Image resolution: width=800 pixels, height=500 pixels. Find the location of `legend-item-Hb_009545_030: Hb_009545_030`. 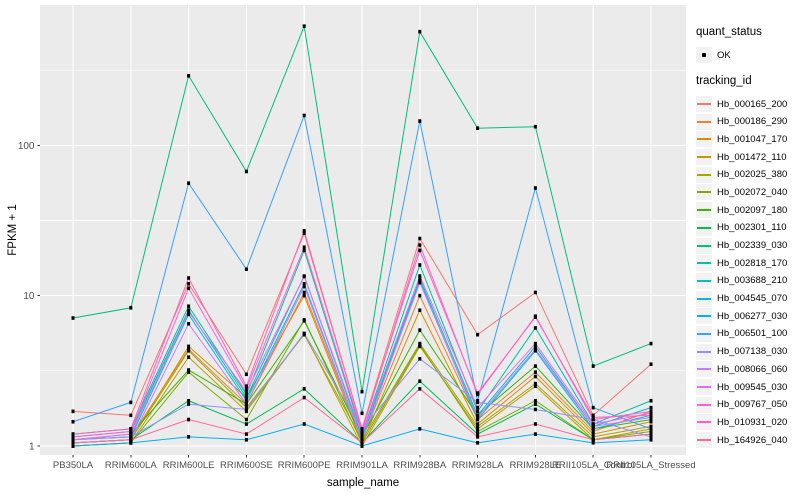

legend-item-Hb_009545_030: Hb_009545_030 is located at coordinates (748, 387).